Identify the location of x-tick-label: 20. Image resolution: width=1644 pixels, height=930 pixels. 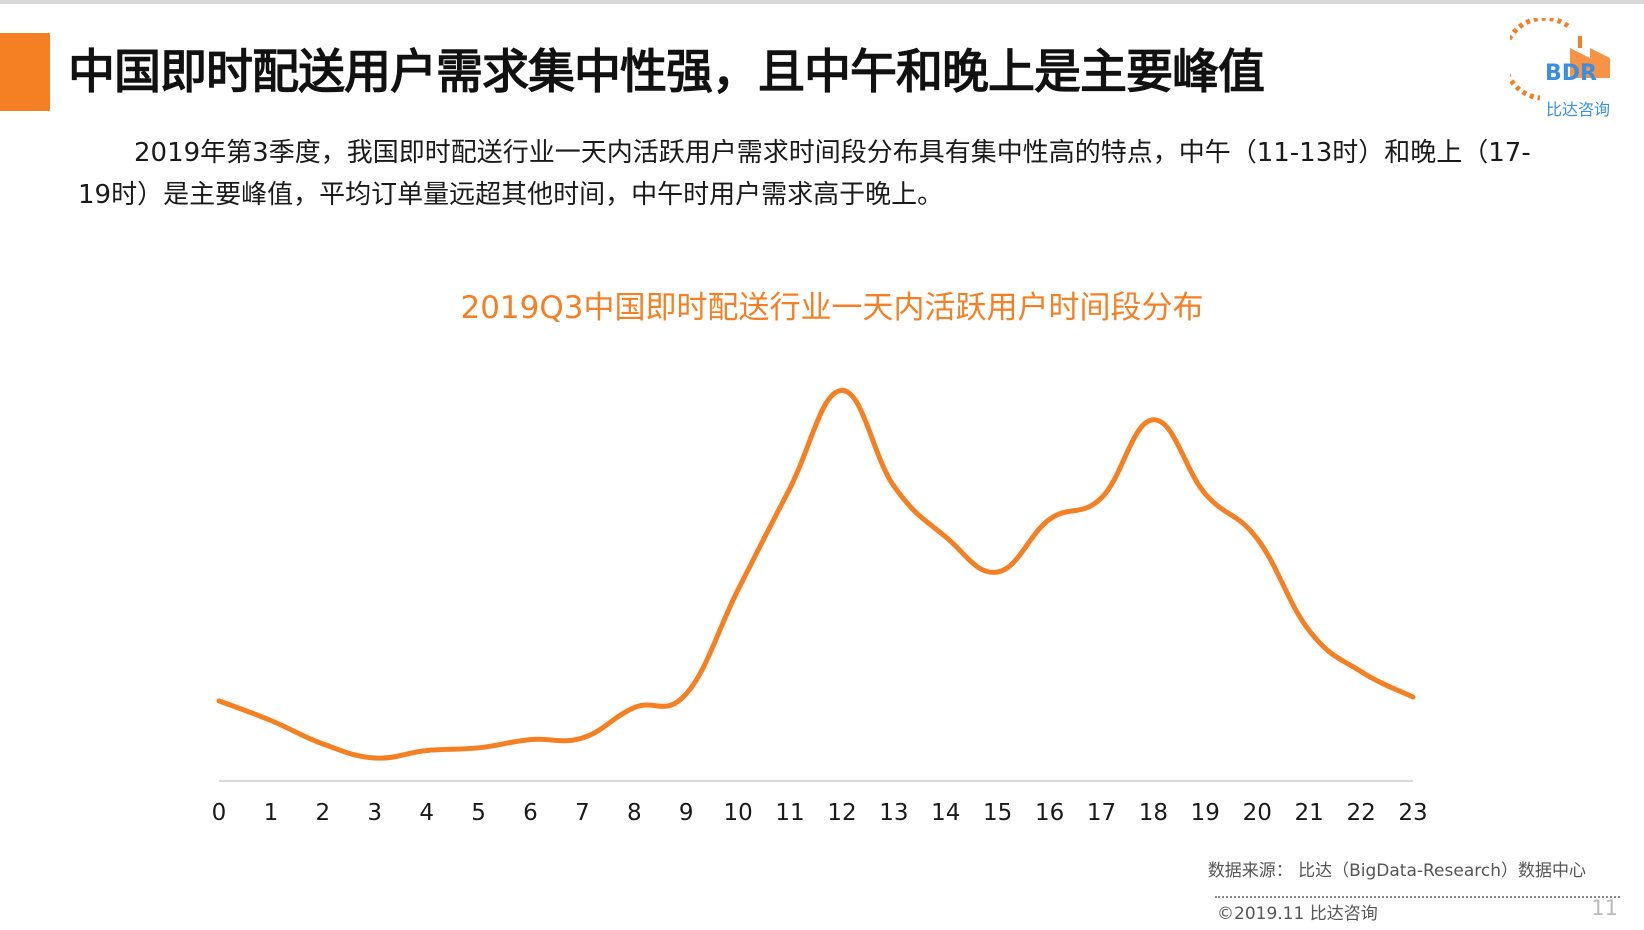
(1257, 813).